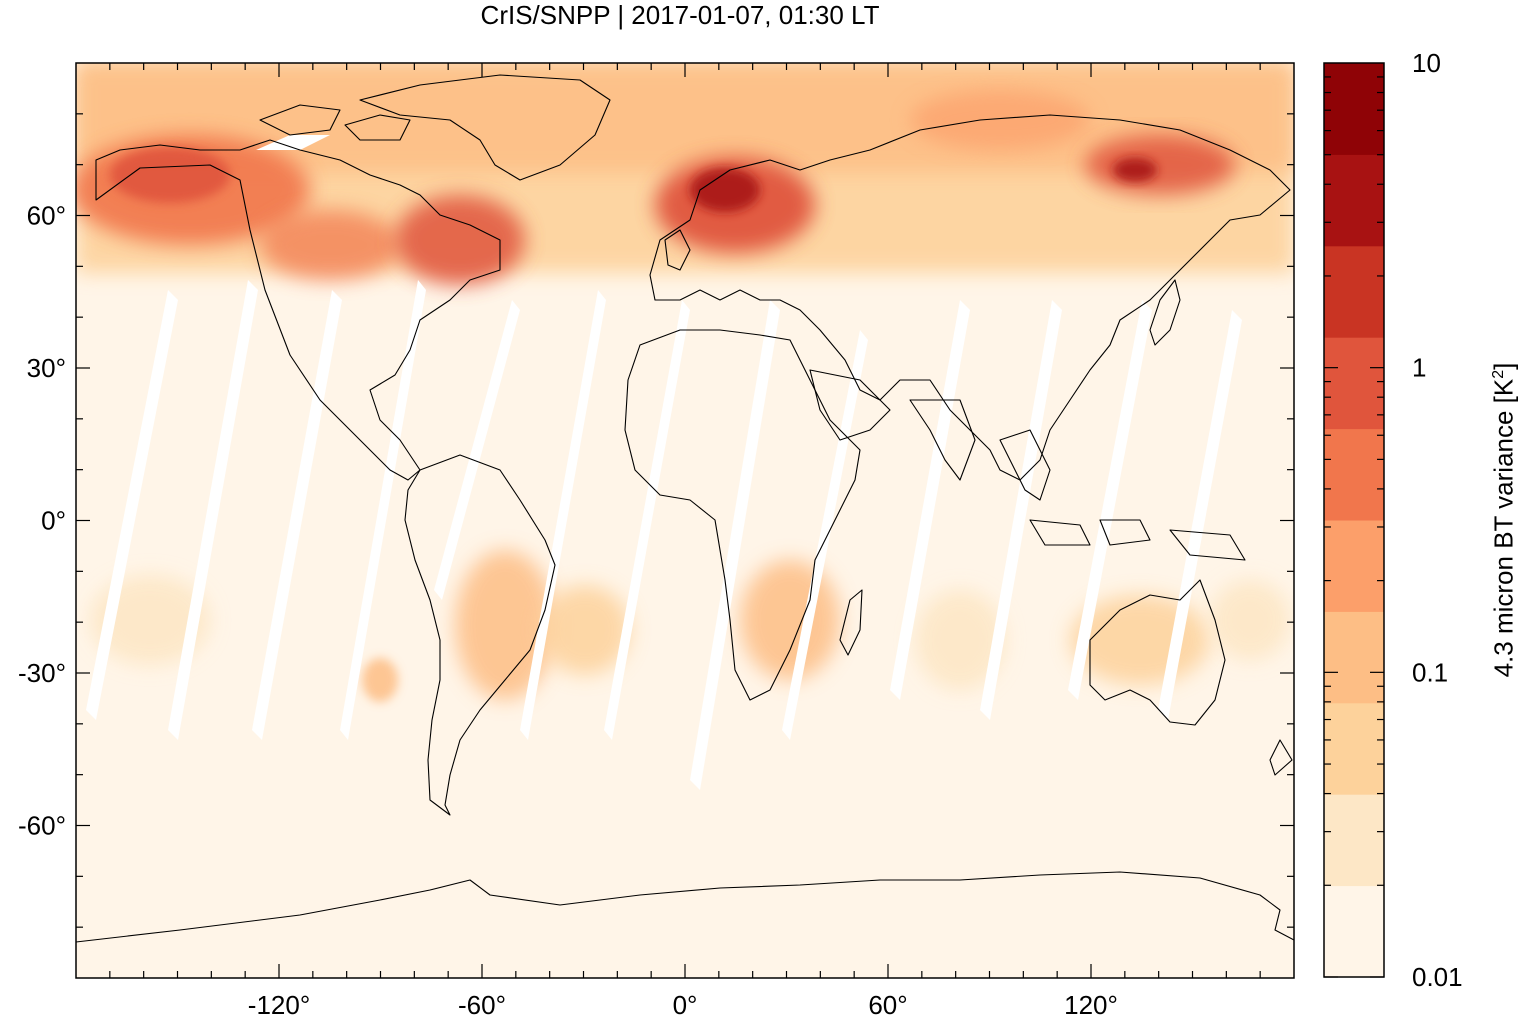 The height and width of the screenshot is (1020, 1522). Describe the element at coordinates (42, 673) in the screenshot. I see `lat-tick-label: -30°` at that location.